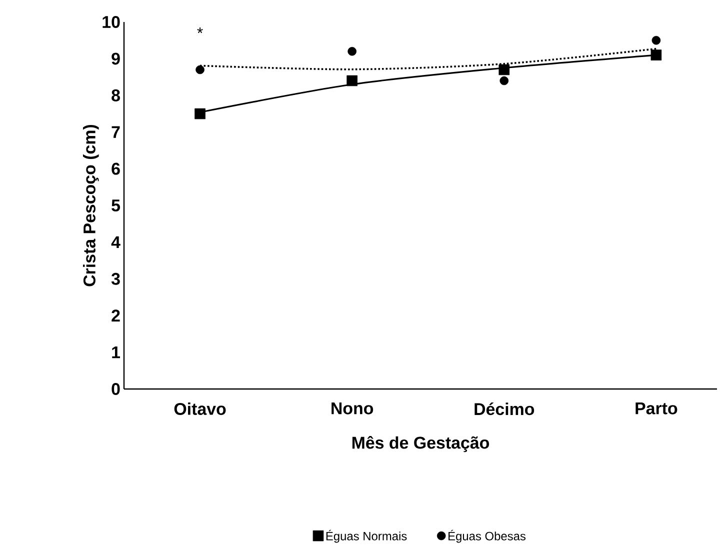 Image resolution: width=723 pixels, height=551 pixels. What do you see at coordinates (421, 444) in the screenshot?
I see `x-axis-title: Mês de Gestação` at bounding box center [421, 444].